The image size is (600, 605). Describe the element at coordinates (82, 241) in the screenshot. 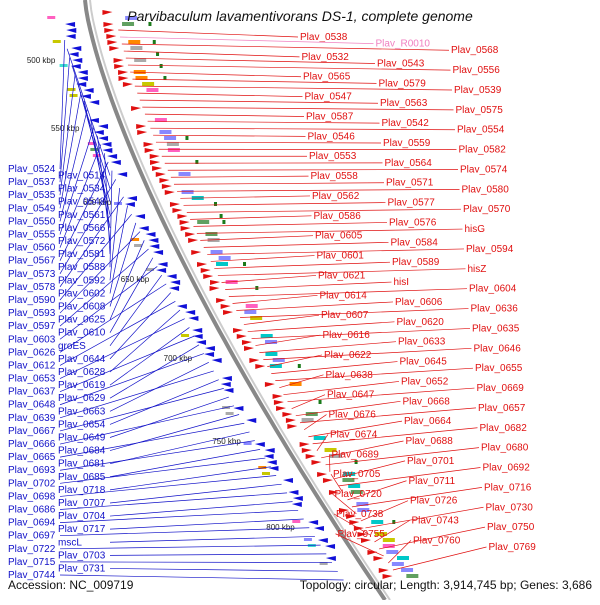

I see `left-gene-label: Plav_0572` at that location.